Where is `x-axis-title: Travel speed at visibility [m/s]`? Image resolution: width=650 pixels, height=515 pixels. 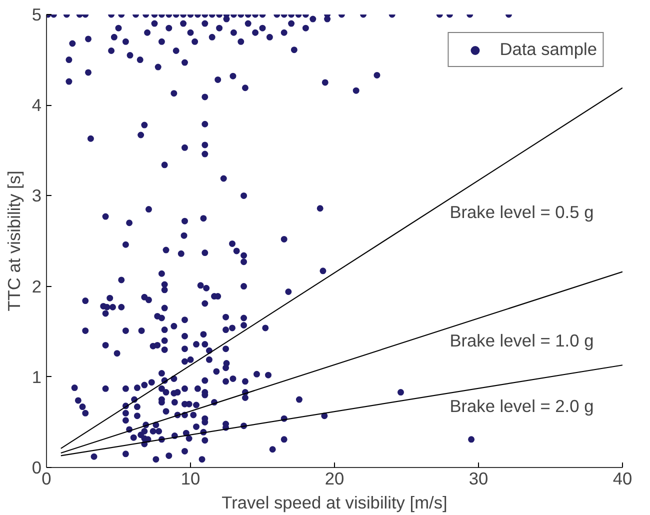 x-axis-title: Travel speed at visibility [m/s] is located at coordinates (335, 502).